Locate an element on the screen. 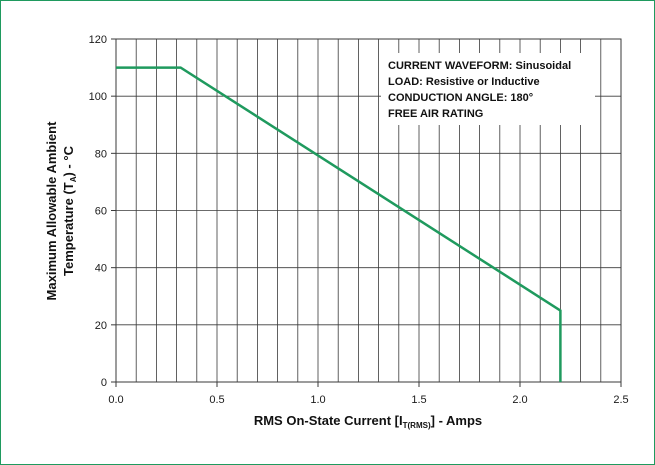 This screenshot has width=655, height=465. y-tick-label: 120 is located at coordinates (98, 40).